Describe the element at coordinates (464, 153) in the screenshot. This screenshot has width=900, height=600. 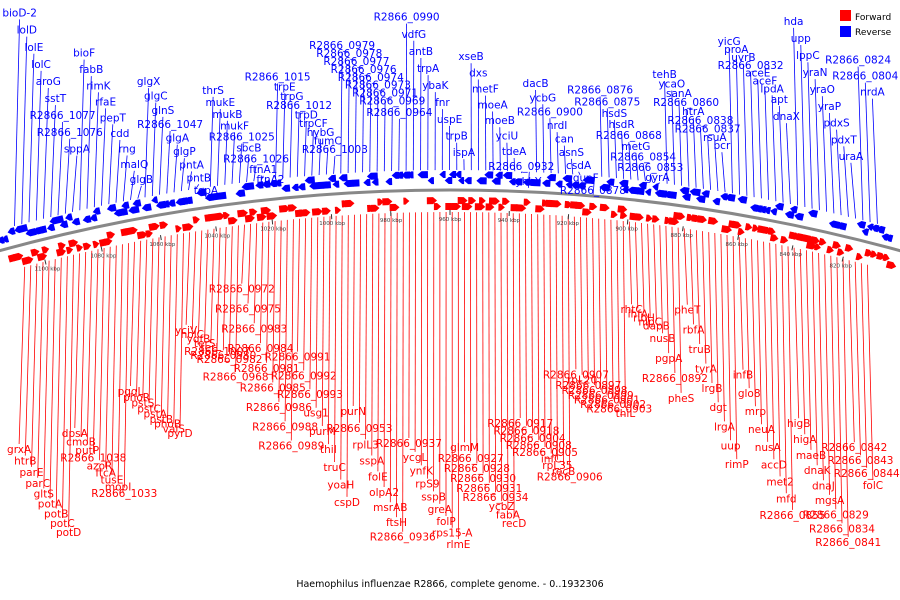
I see `reverse-gene-label: ispA` at that location.